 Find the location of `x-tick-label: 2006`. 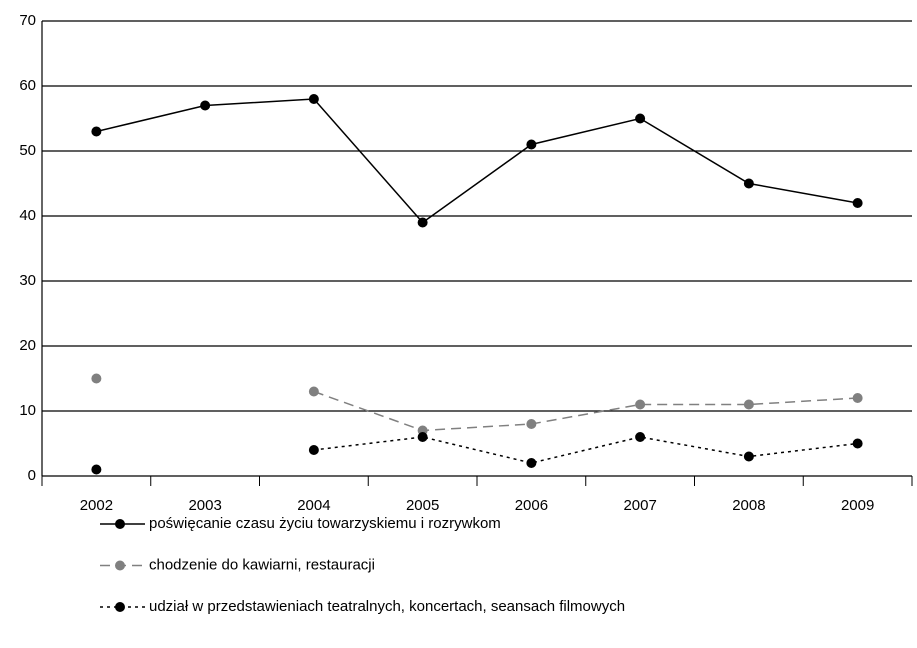

x-tick-label: 2006 is located at coordinates (531, 505).